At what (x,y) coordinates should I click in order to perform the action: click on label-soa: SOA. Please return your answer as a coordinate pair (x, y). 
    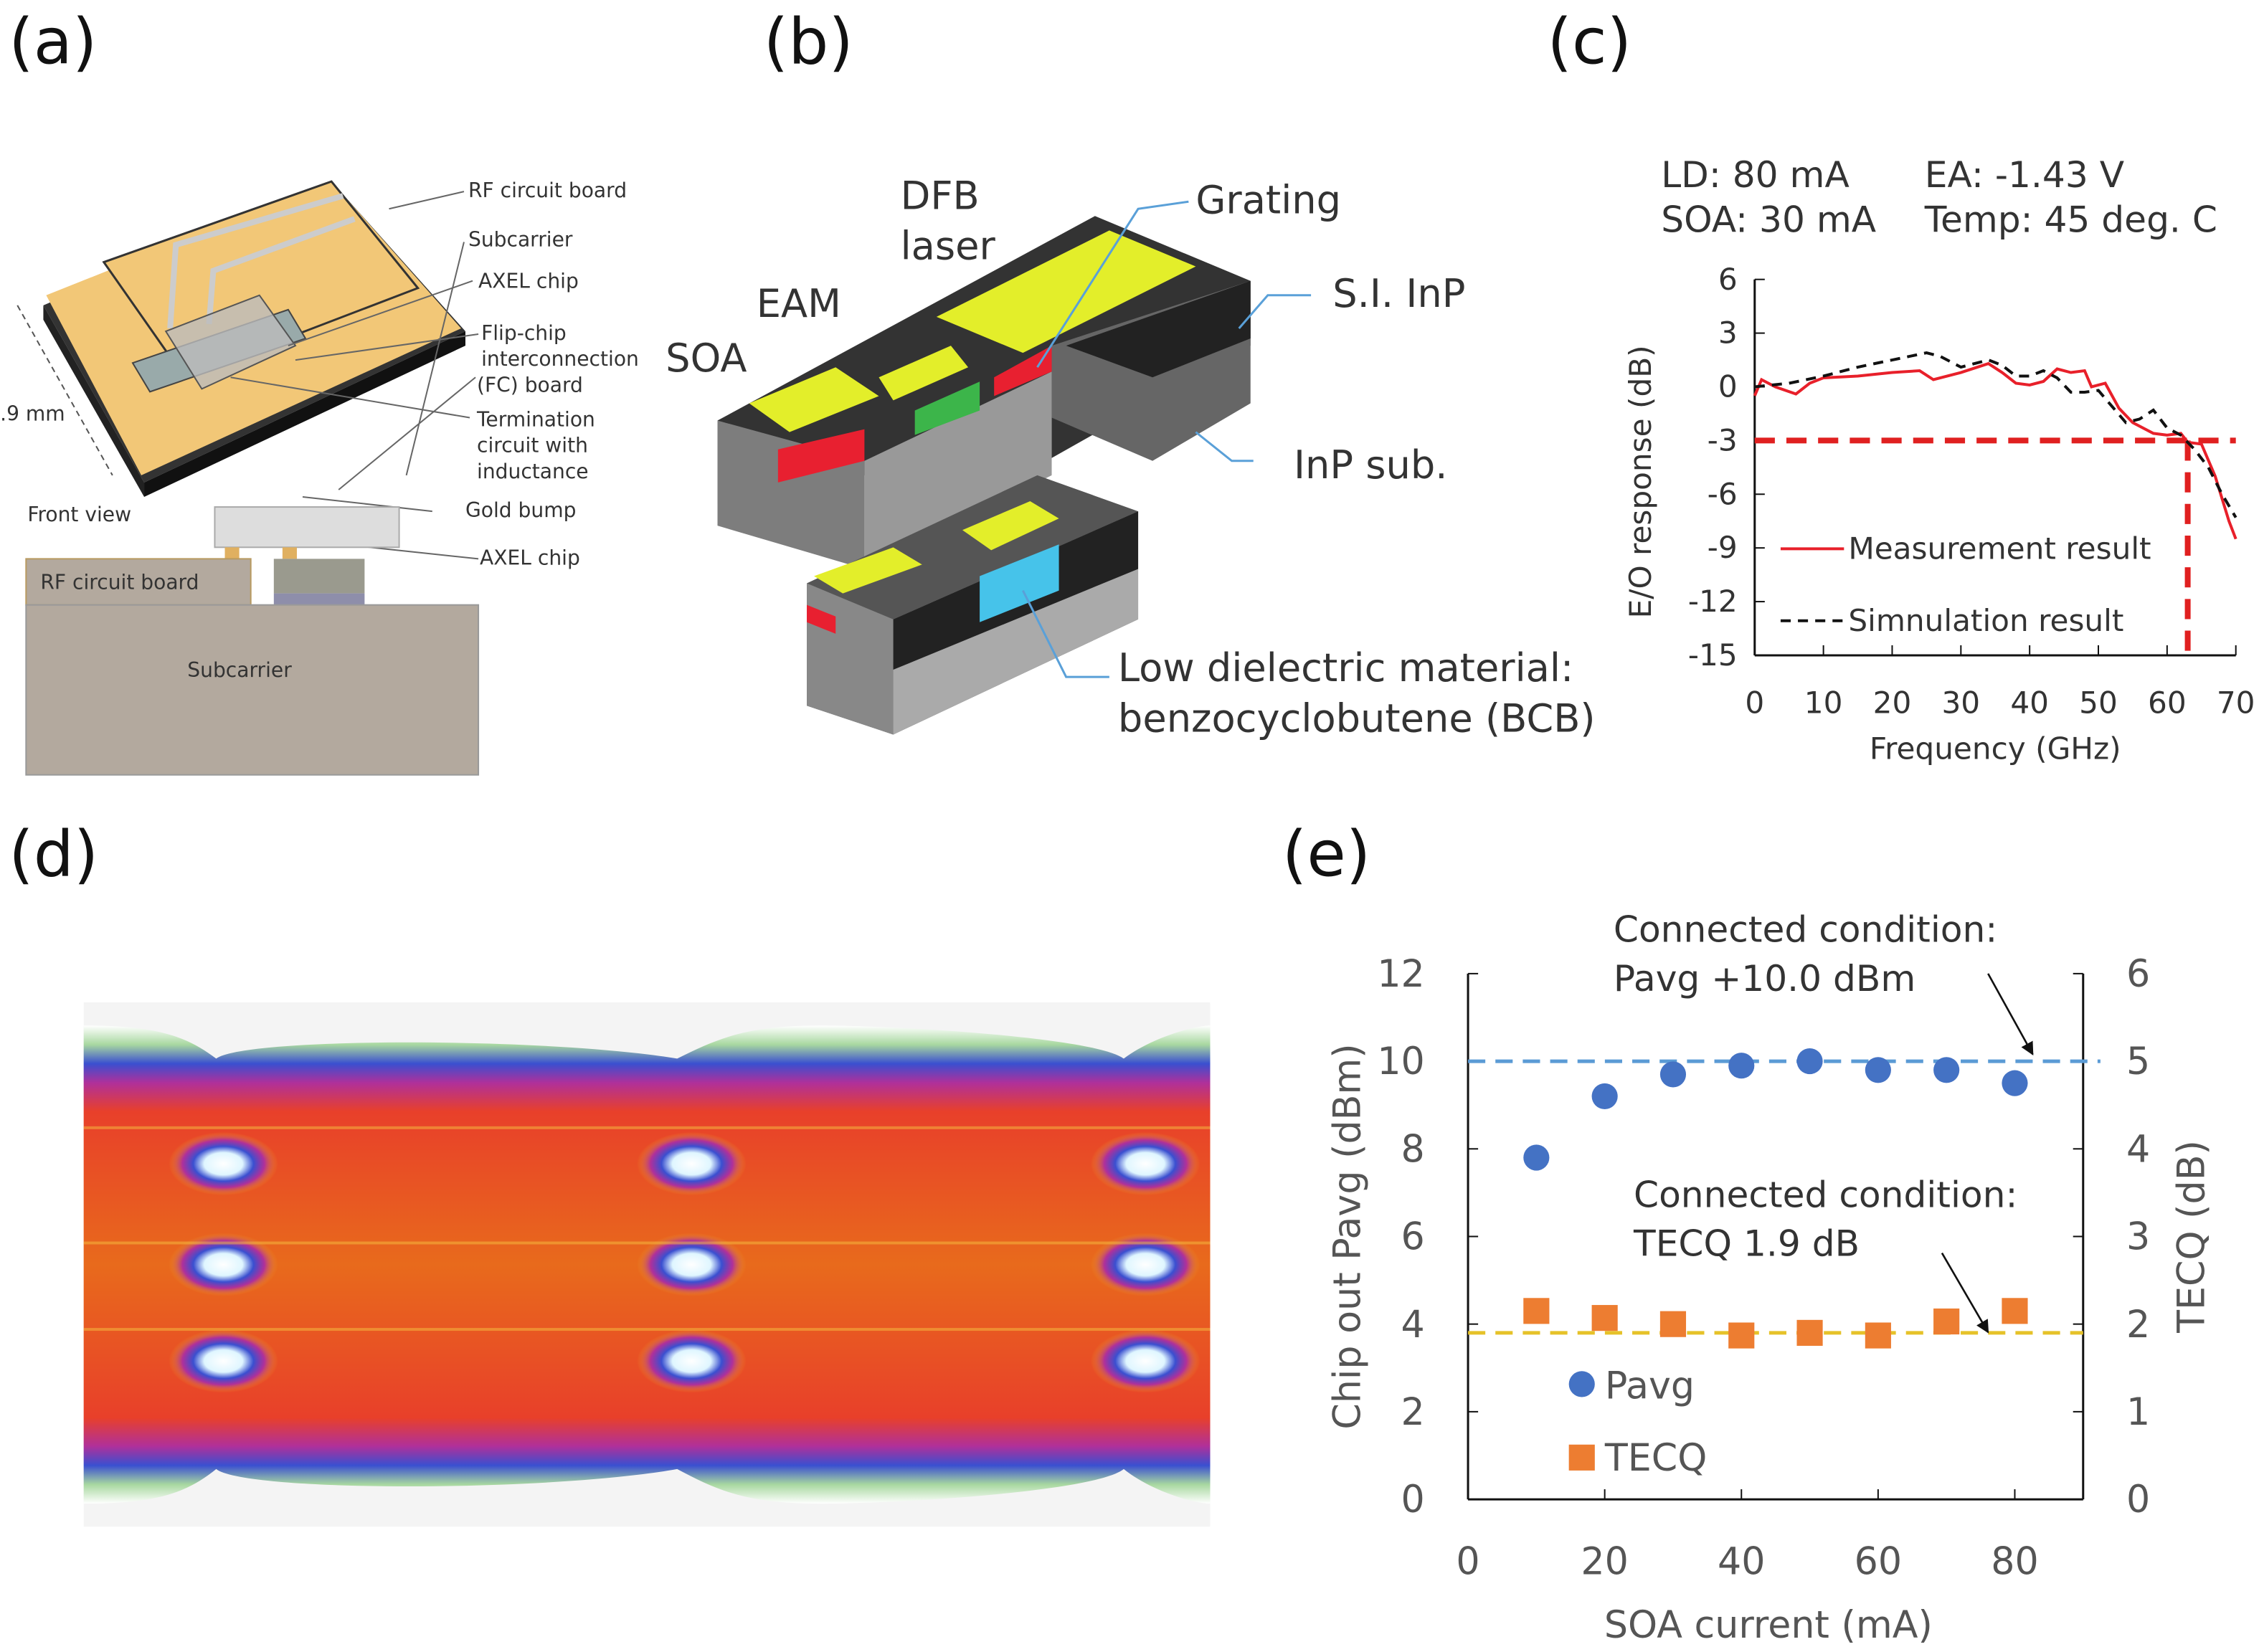
    Looking at the image, I should click on (707, 358).